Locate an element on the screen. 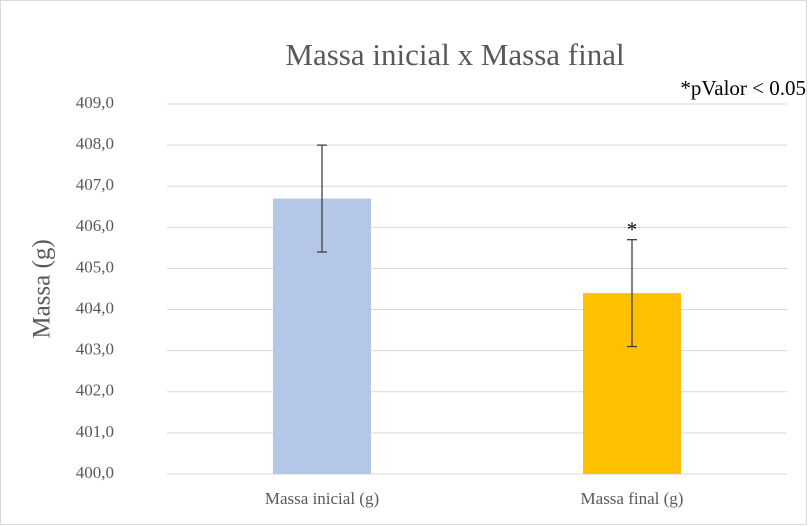  y-tick-label: 406,0 is located at coordinates (95, 225).